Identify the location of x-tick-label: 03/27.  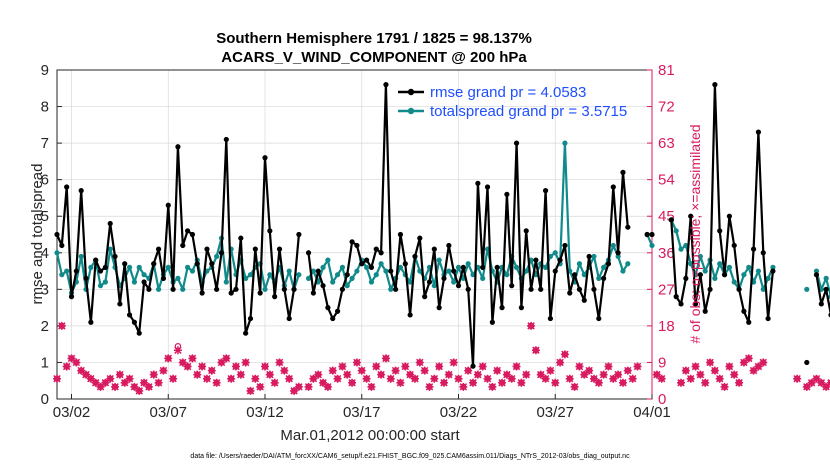
(555, 412).